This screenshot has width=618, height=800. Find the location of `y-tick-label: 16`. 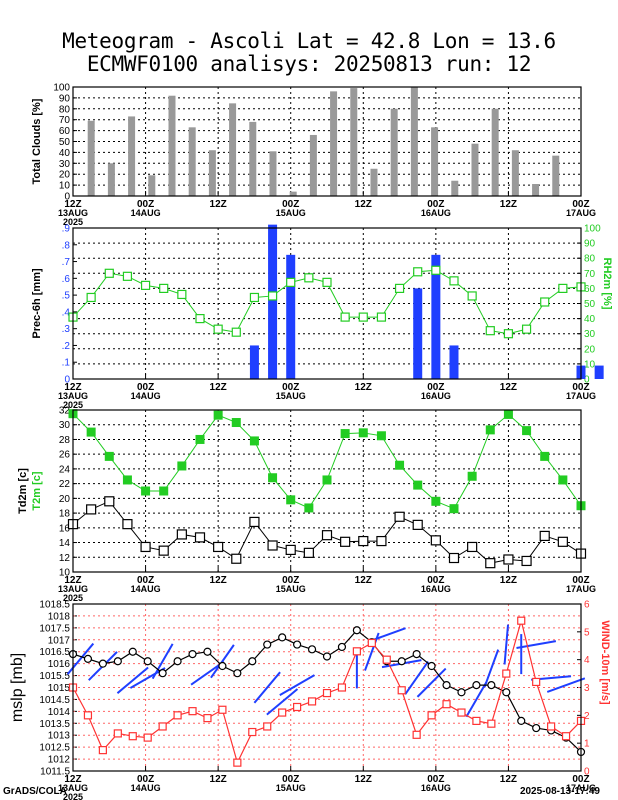

y-tick-label: 16 is located at coordinates (65, 528).